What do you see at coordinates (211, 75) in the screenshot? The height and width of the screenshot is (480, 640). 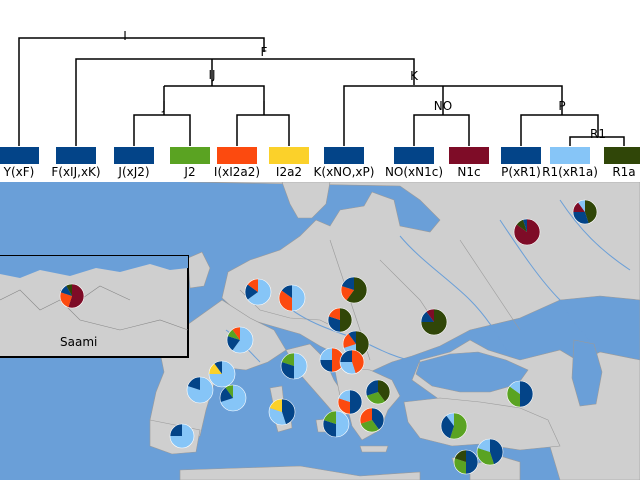 I see `node-label-ij: IJ` at bounding box center [211, 75].